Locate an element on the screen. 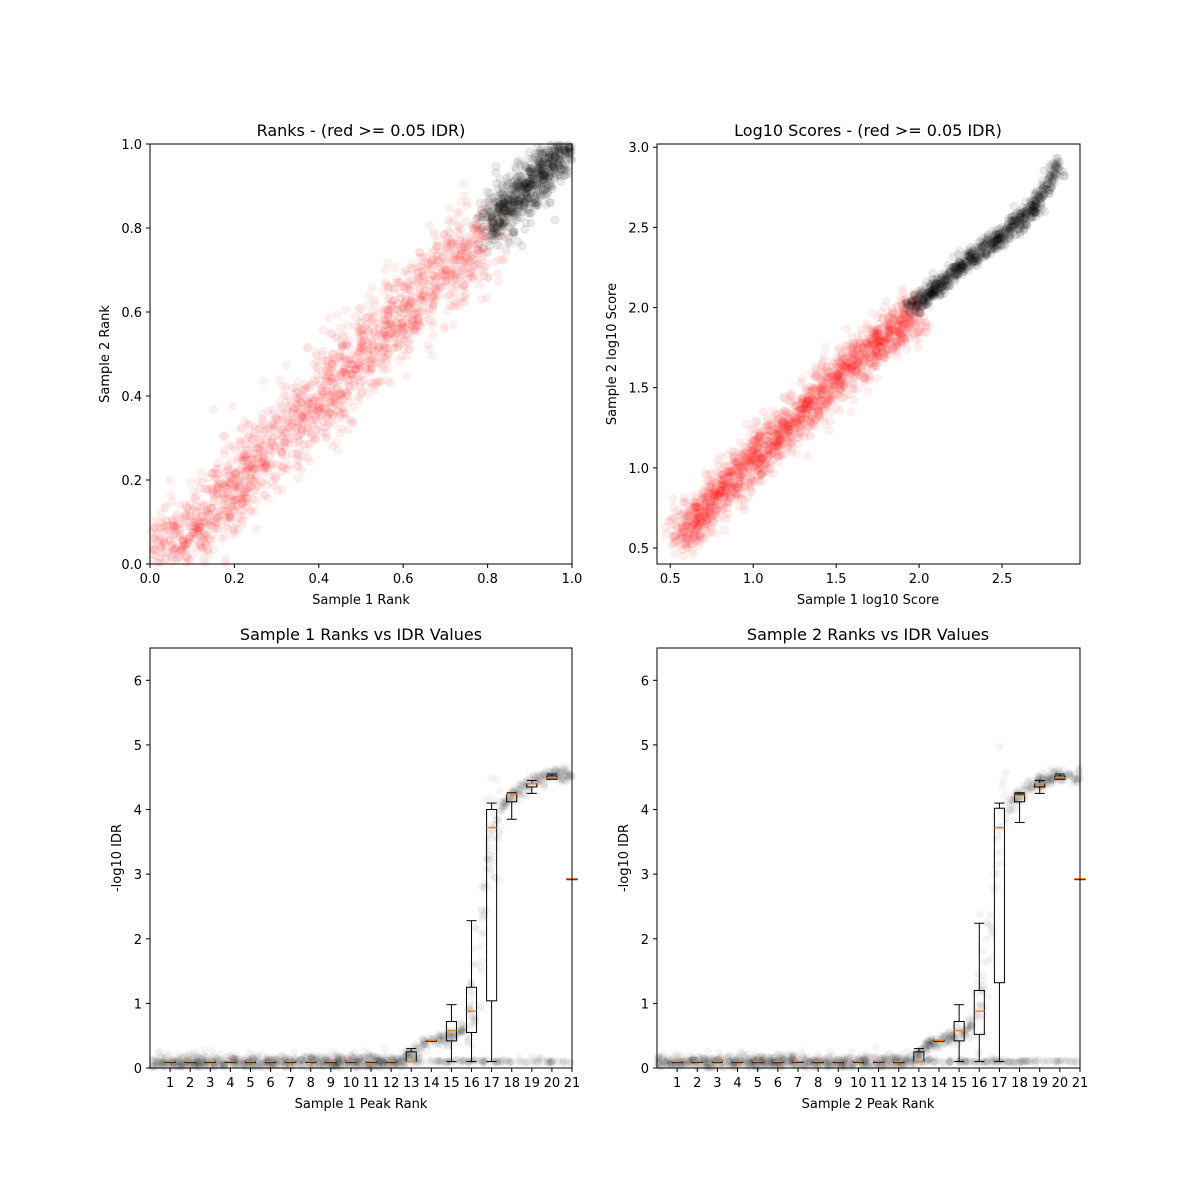 The height and width of the screenshot is (1200, 1200). panel-scores-ylabel: Sample 2 log10 Score is located at coordinates (612, 354).